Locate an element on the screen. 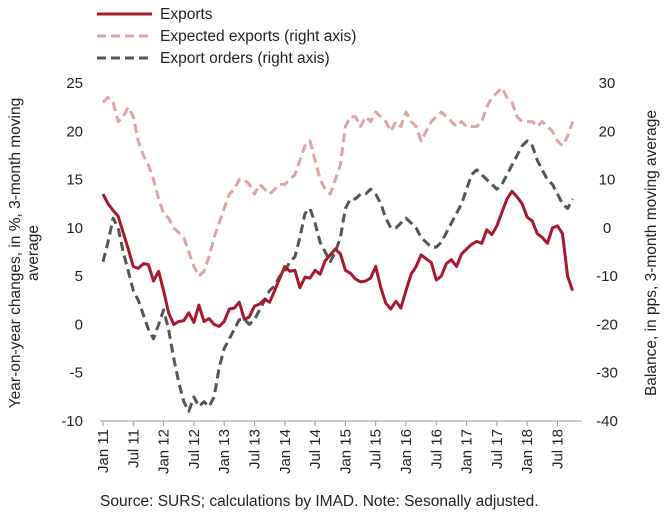 The width and height of the screenshot is (667, 520). x-tick-label: Jul 11 is located at coordinates (133, 448).